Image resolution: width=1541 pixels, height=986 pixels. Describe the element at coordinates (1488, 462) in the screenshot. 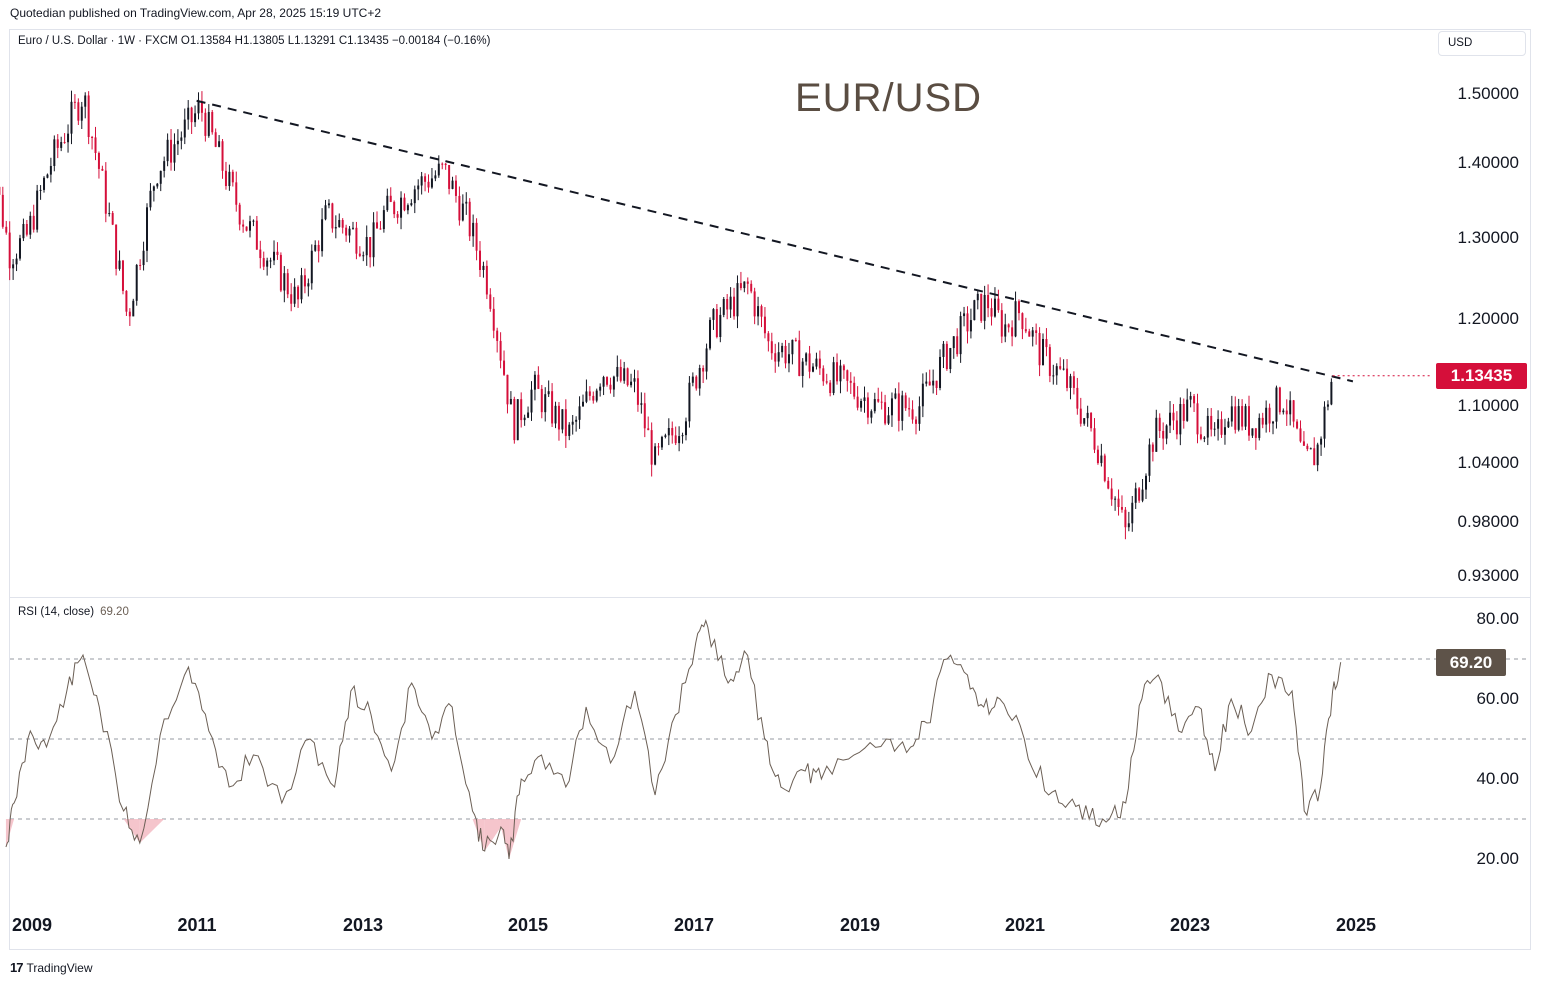

I see `price-axis-label: 1.04000` at that location.